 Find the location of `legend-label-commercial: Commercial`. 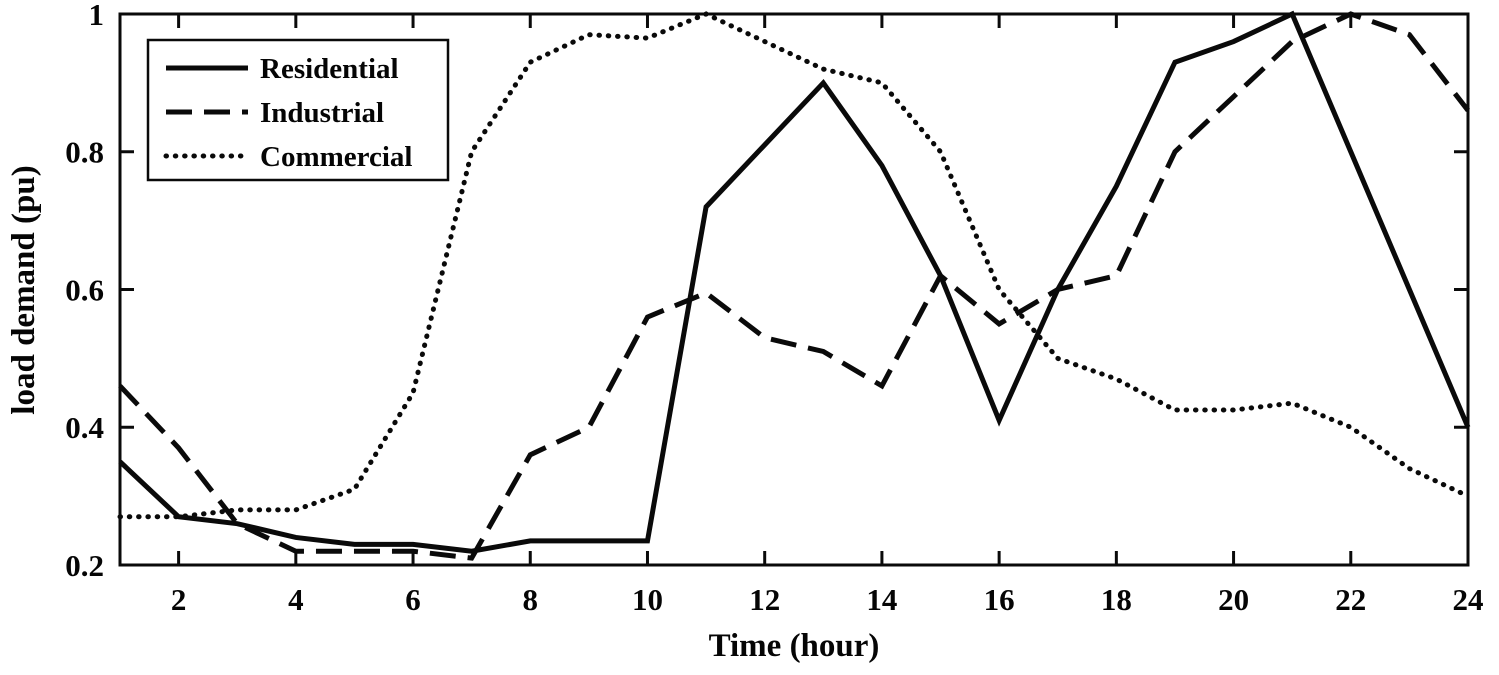

legend-label-commercial: Commercial is located at coordinates (336, 157).